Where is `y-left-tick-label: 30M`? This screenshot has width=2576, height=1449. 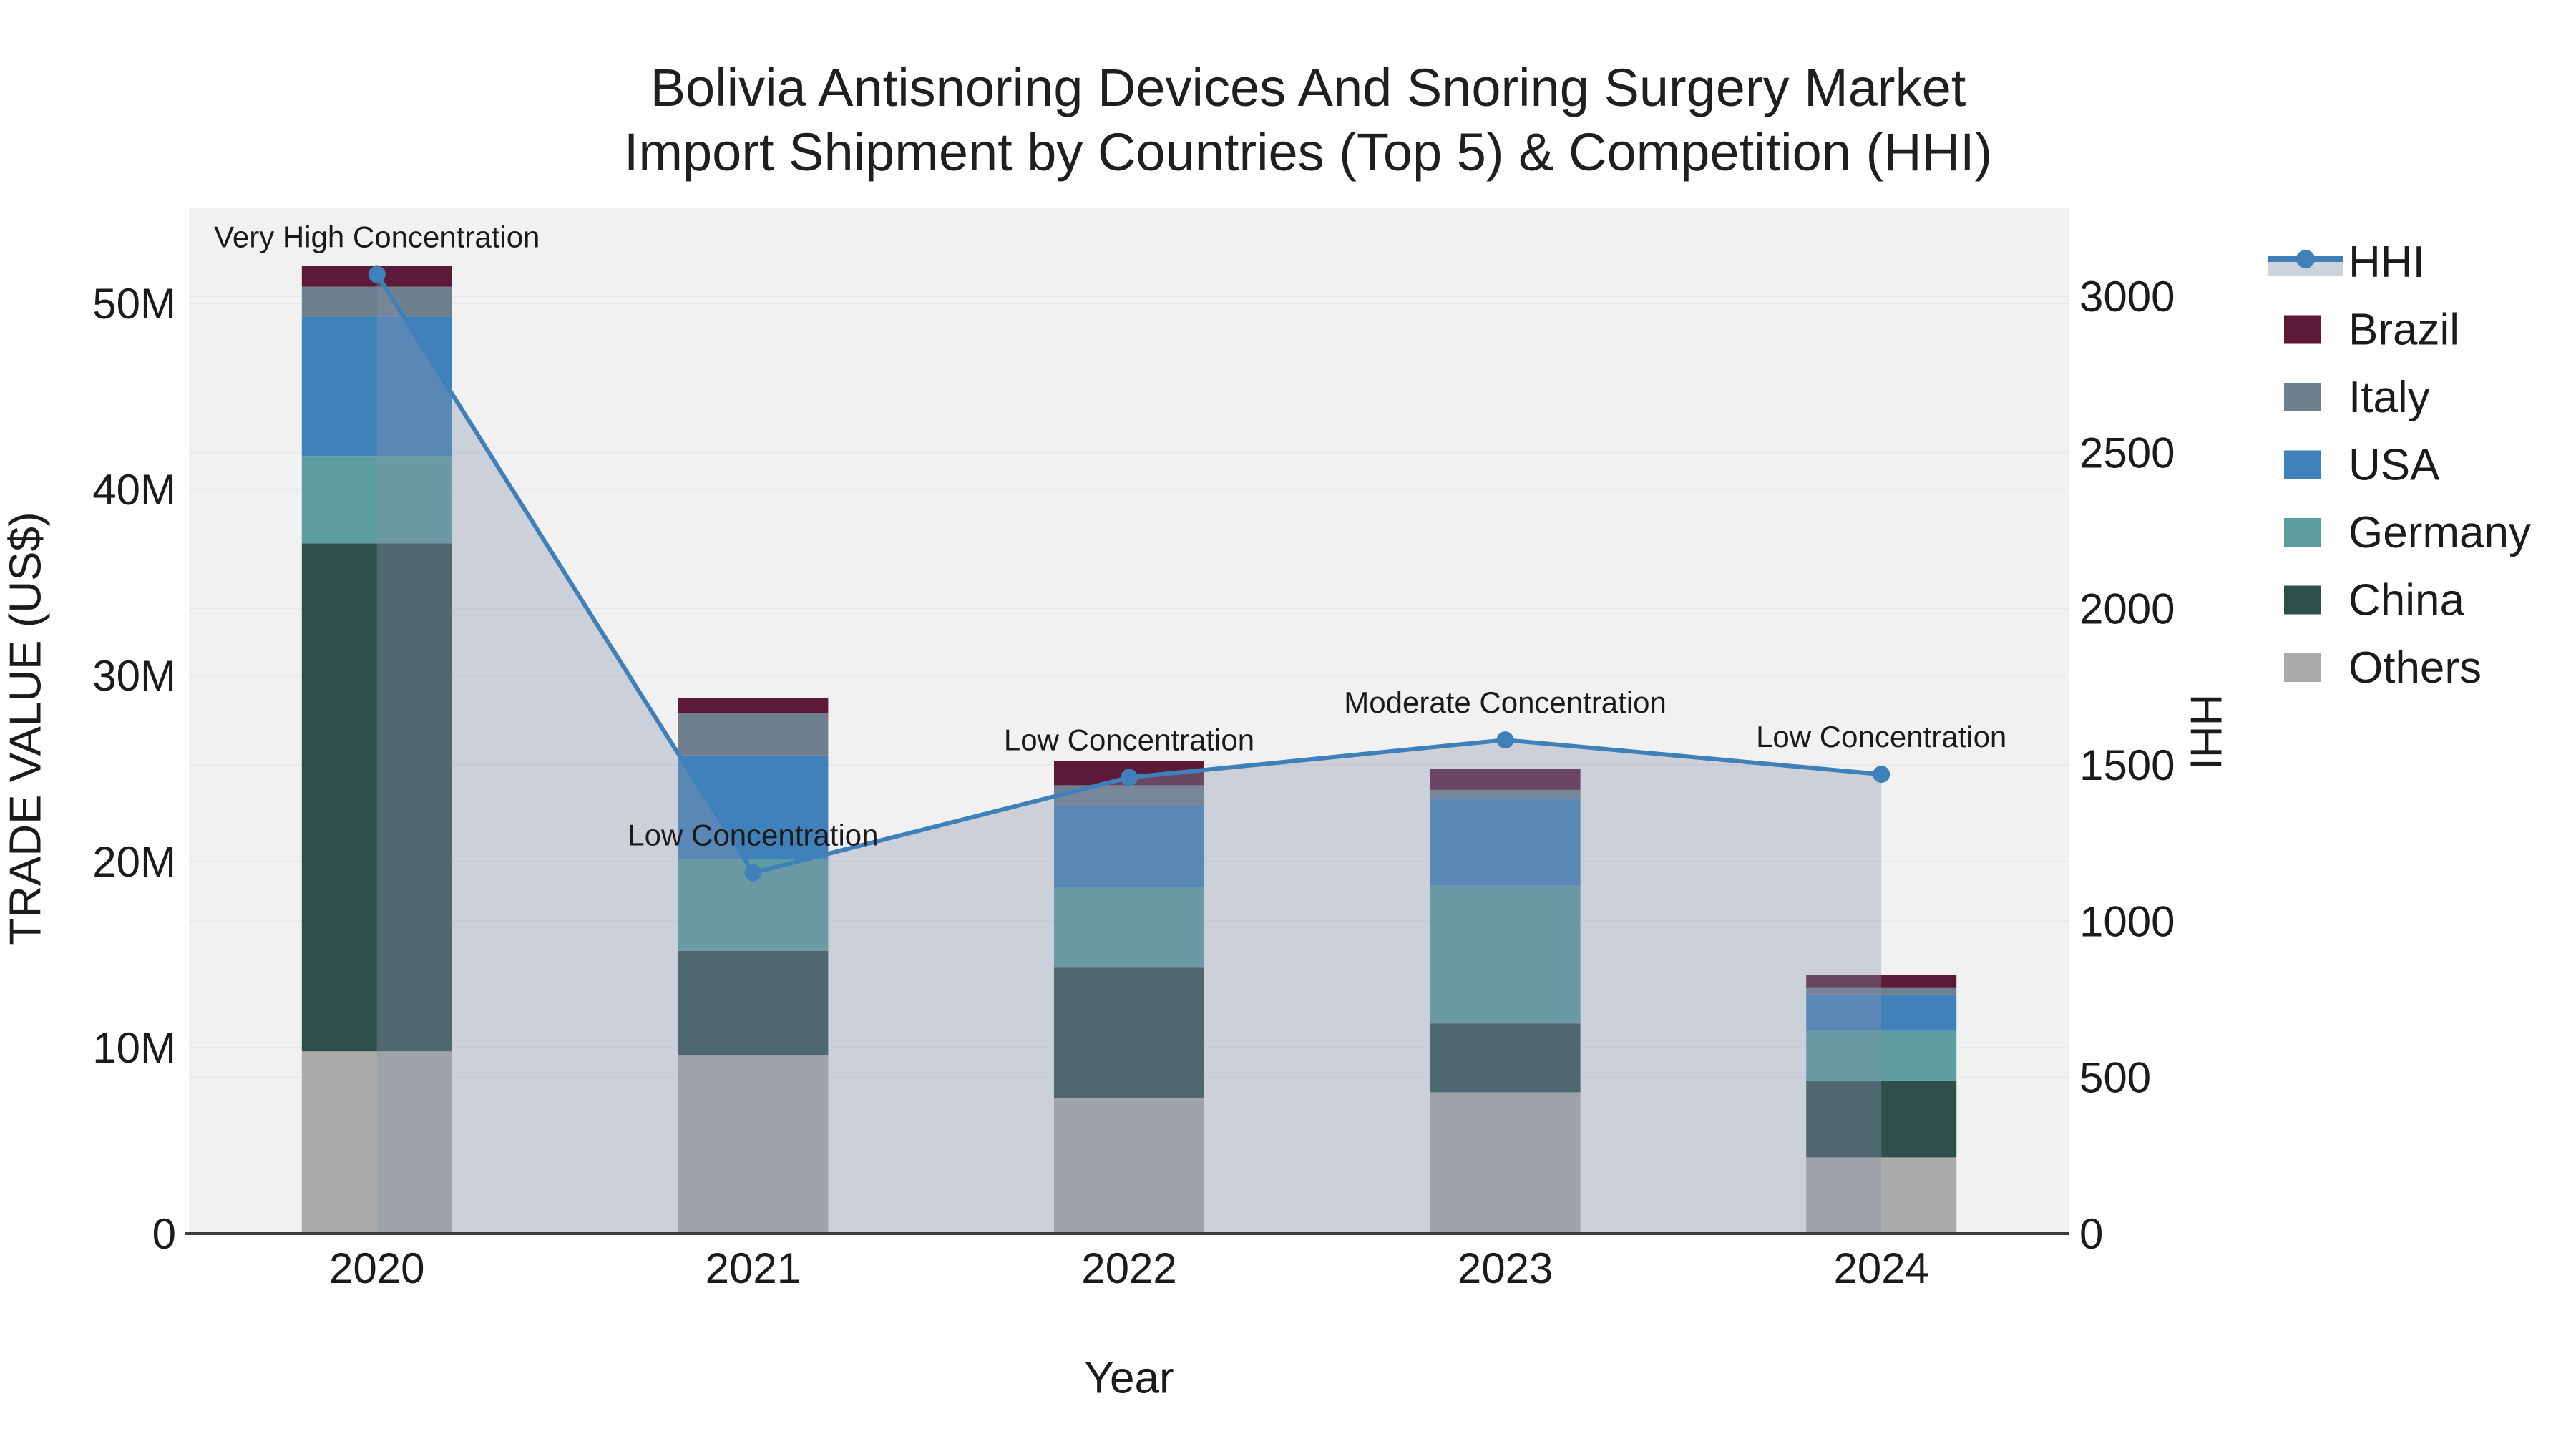
y-left-tick-label: 30M is located at coordinates (134, 676).